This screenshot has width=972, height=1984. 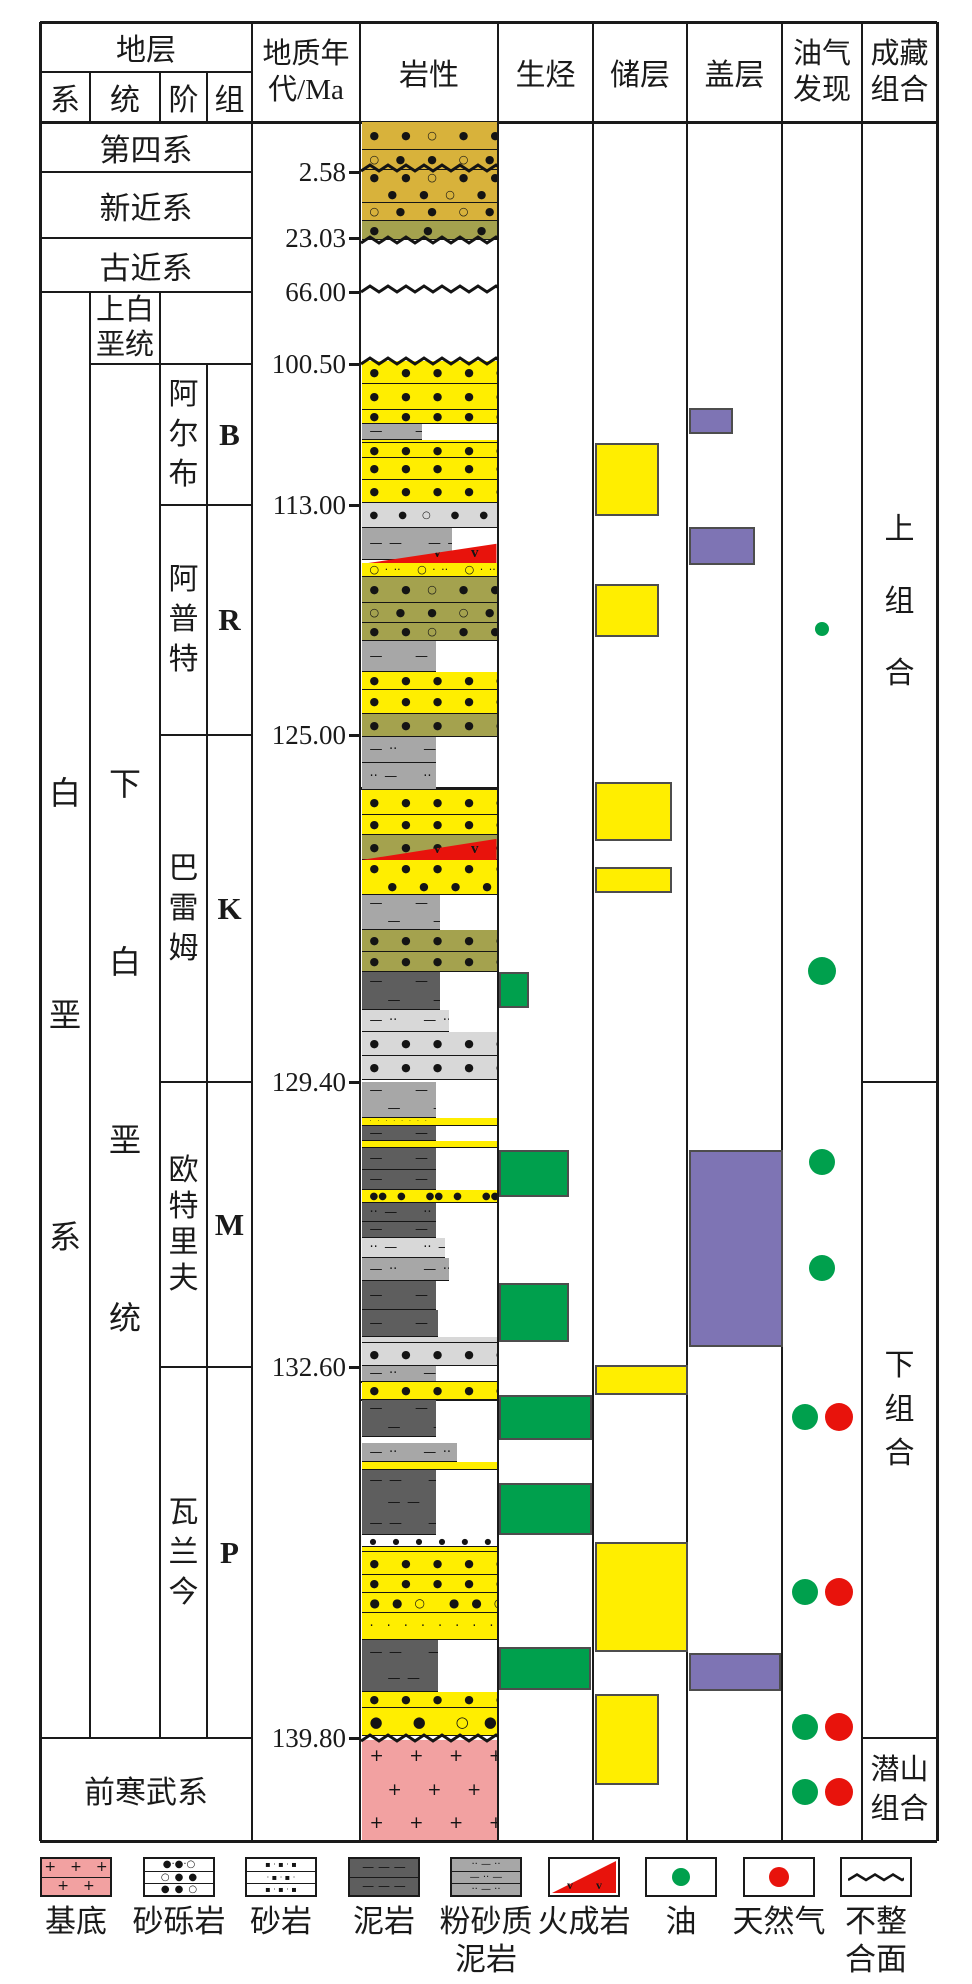 I want to click on header-assemblage-line2: 组合, so click(x=899, y=90).